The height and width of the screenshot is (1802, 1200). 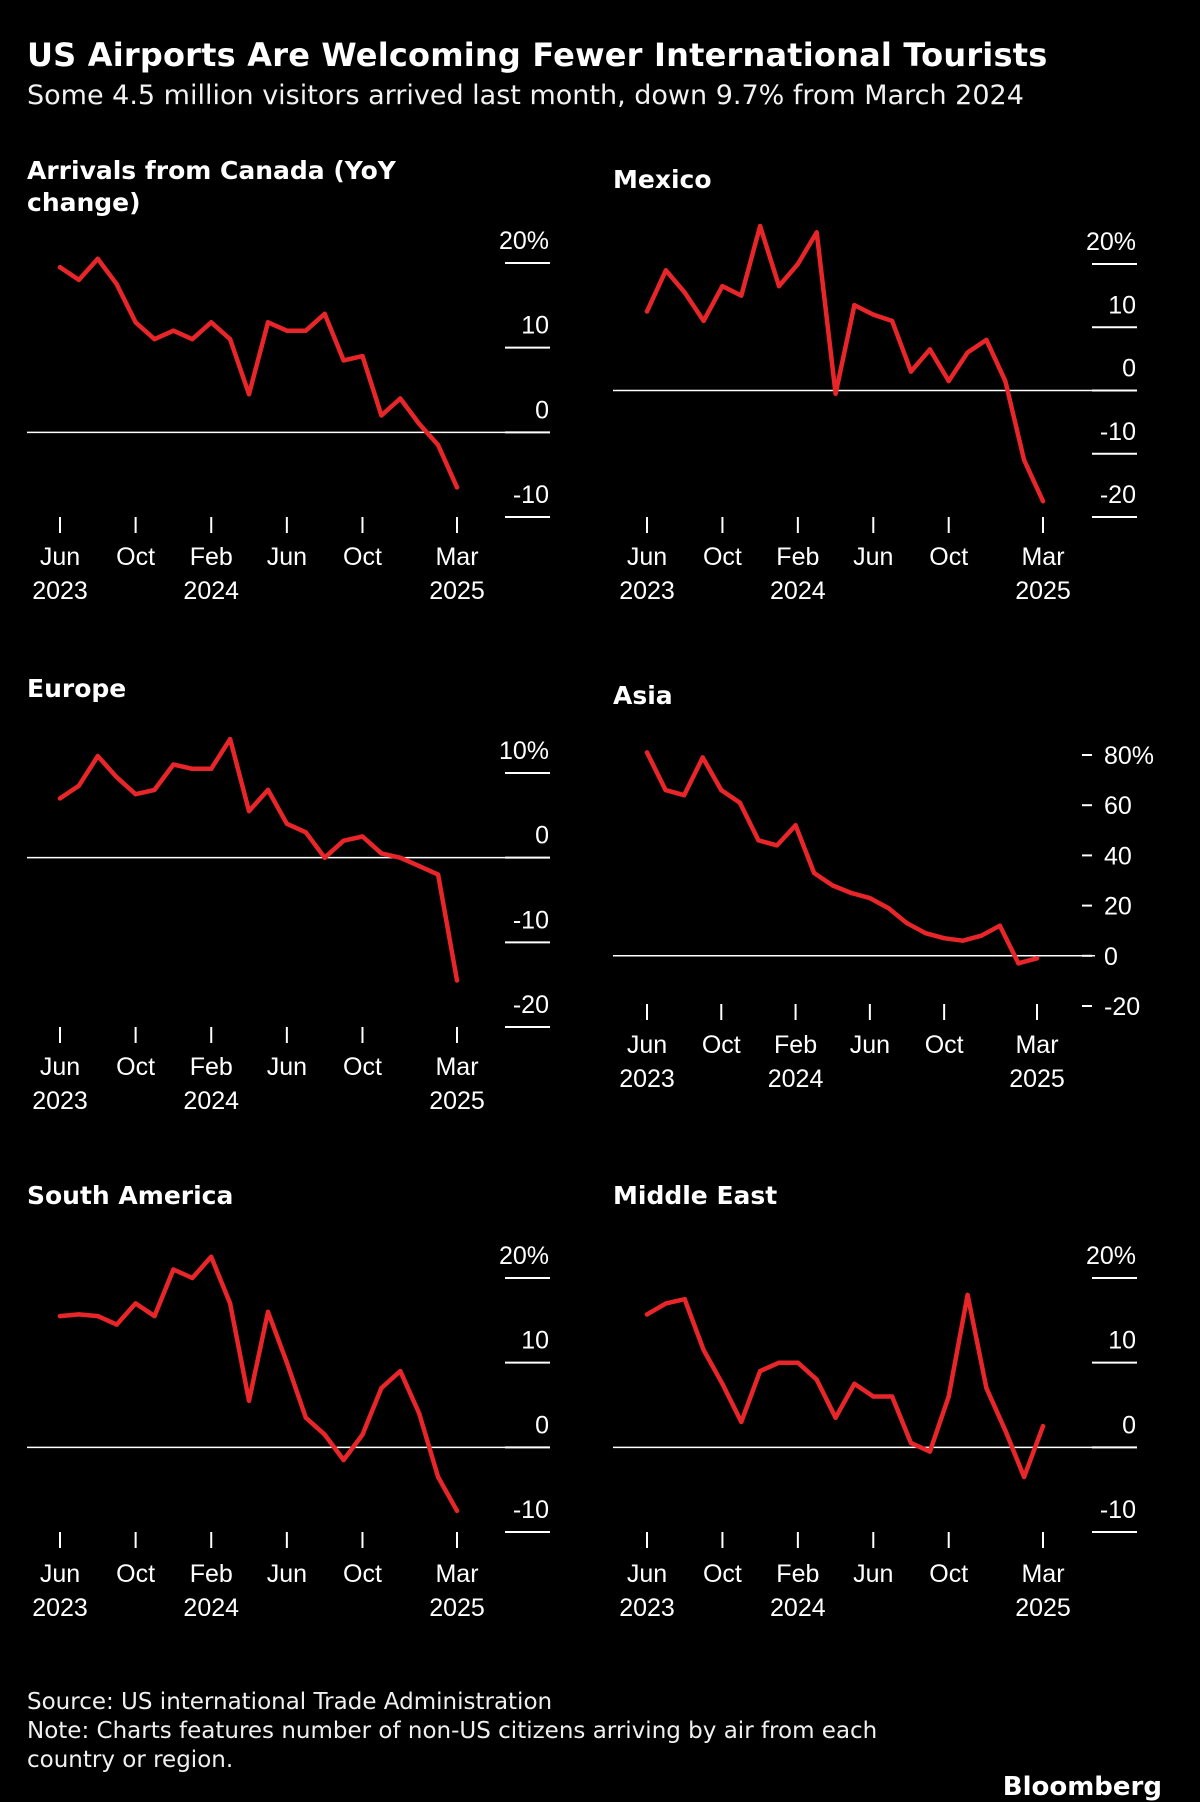 What do you see at coordinates (135, 1067) in the screenshot?
I see `europe-x-tick-month: Oct` at bounding box center [135, 1067].